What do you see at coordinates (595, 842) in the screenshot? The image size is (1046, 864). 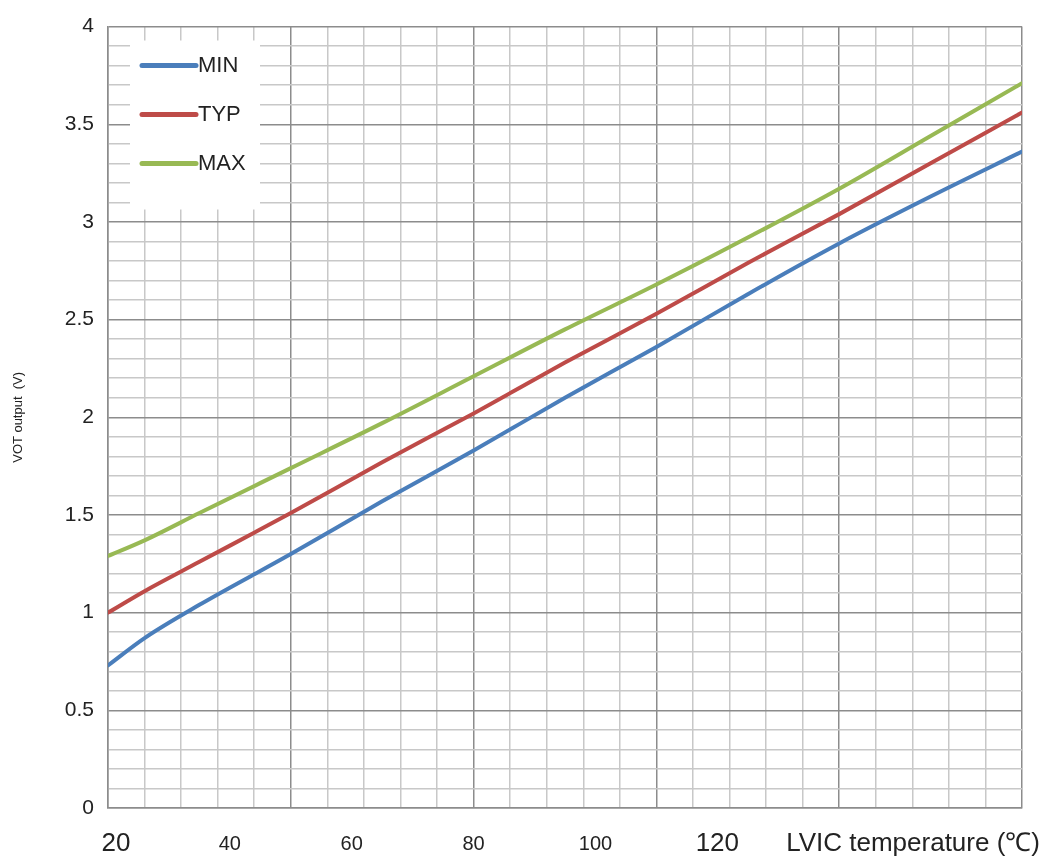 I see `x-tick-label: 100` at bounding box center [595, 842].